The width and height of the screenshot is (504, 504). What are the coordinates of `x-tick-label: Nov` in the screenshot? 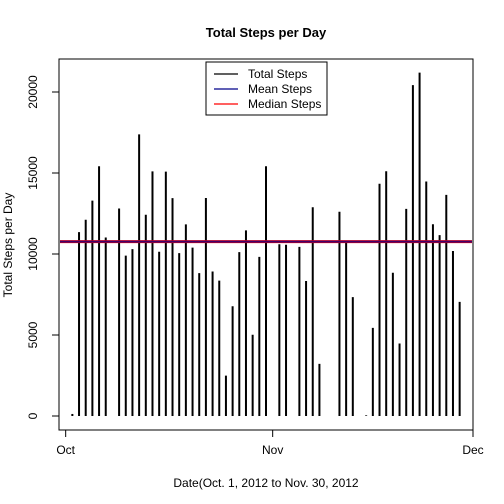 It's located at (272, 450).